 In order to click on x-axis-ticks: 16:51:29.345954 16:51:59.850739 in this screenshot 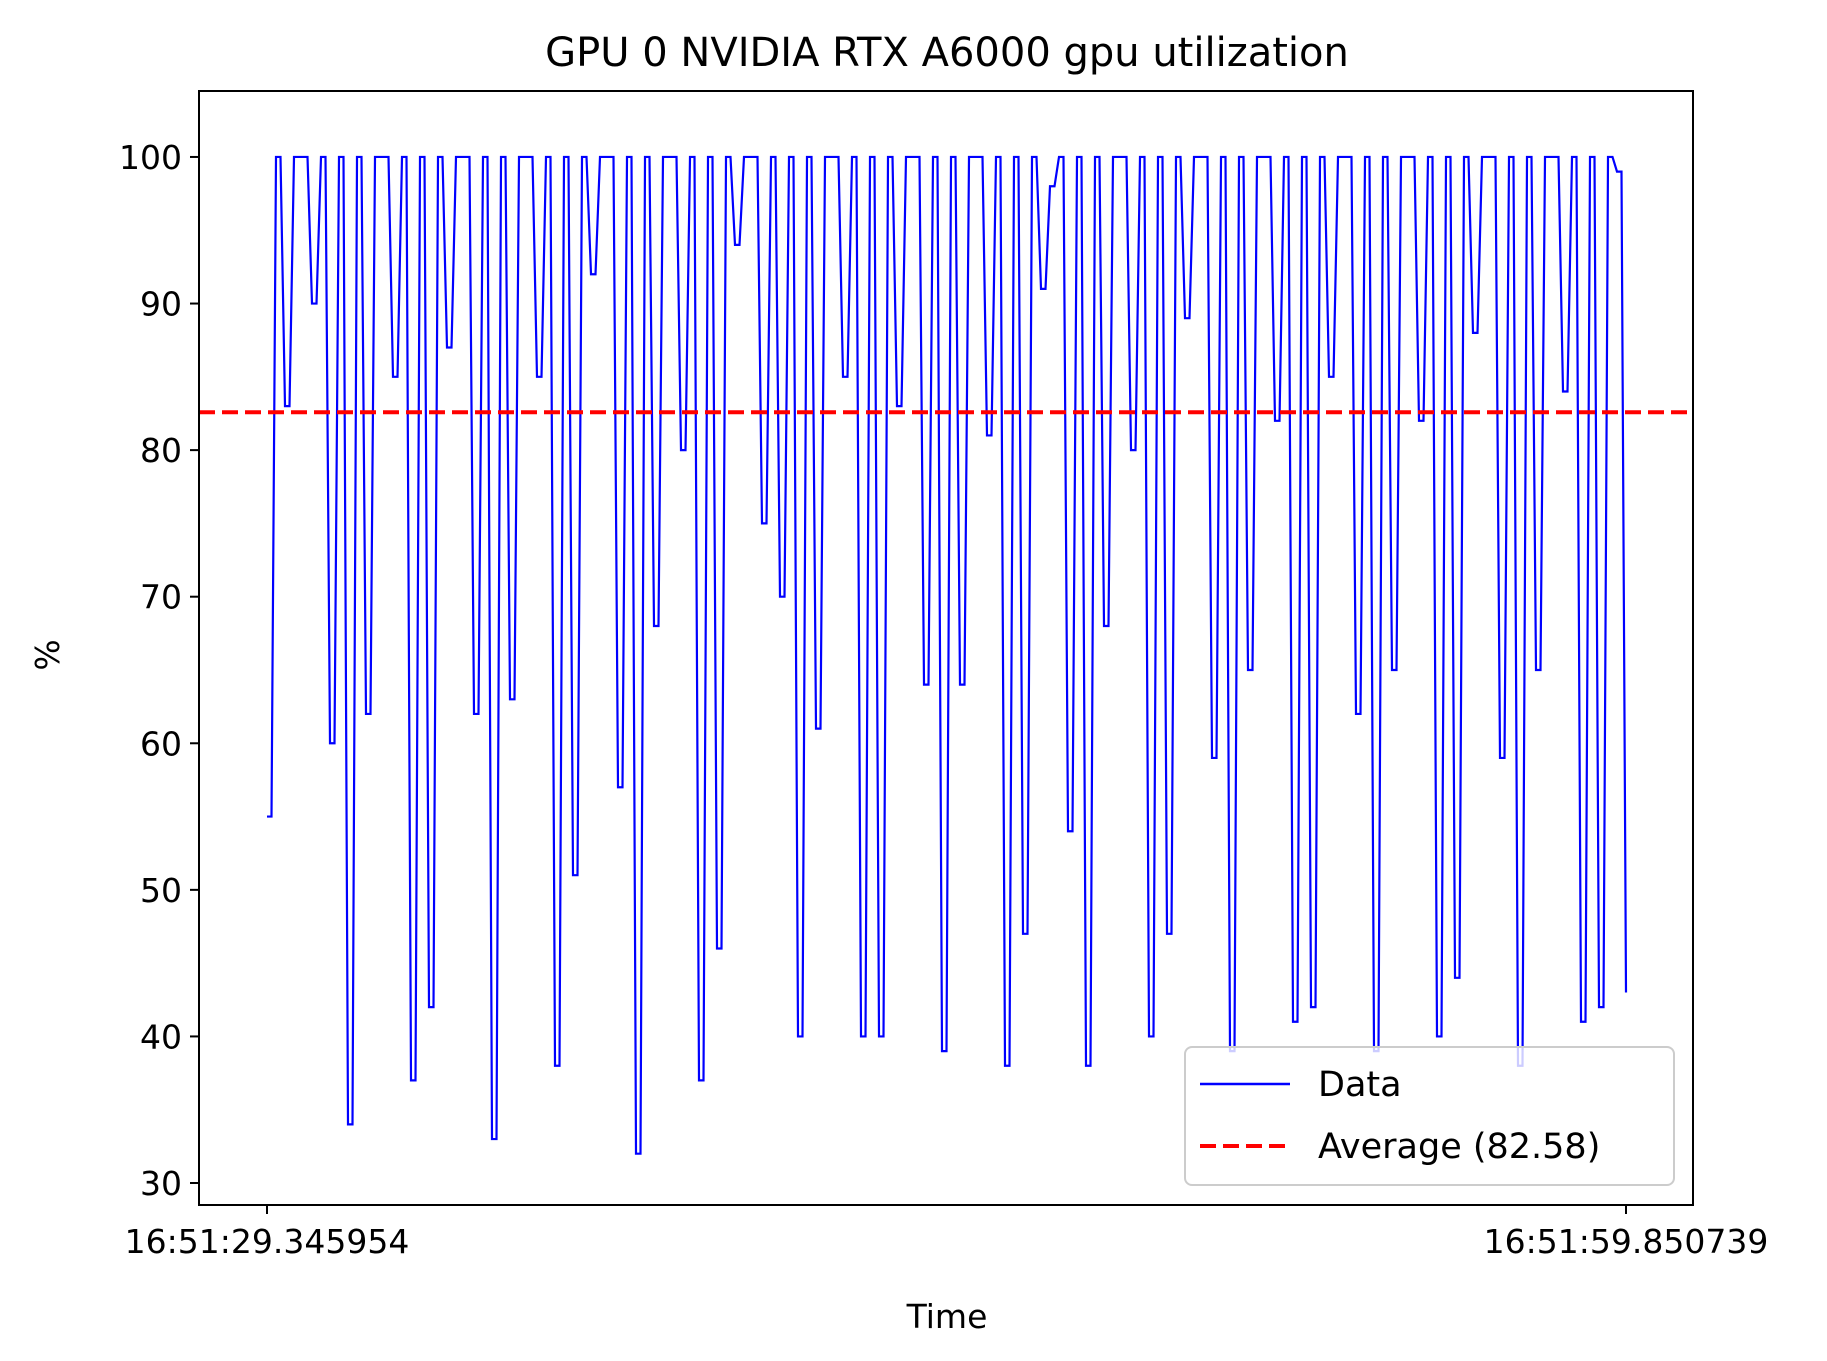, I will do `click(947, 1233)`.